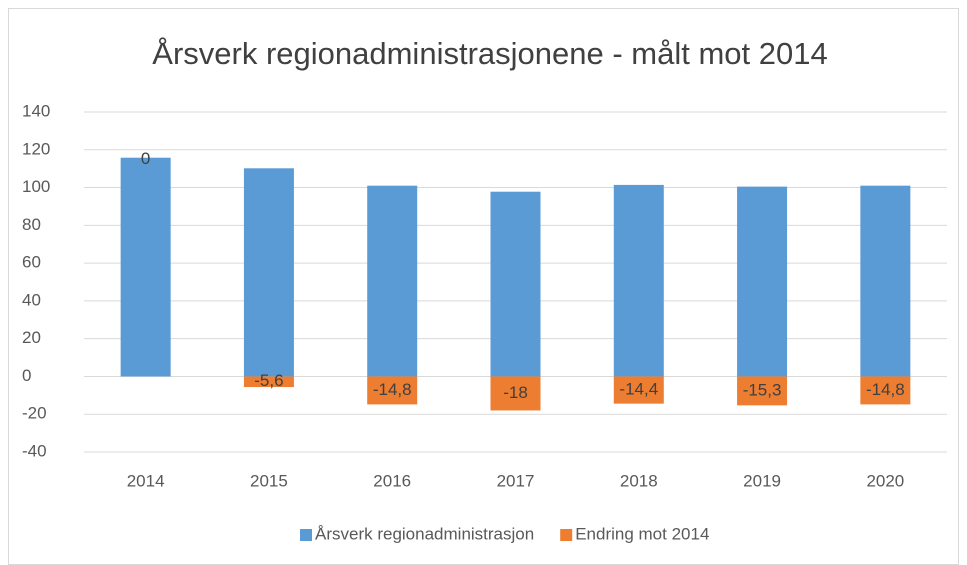 The width and height of the screenshot is (967, 565). What do you see at coordinates (424, 533) in the screenshot?
I see `legend-label: Årsverk regionadministrasjon` at bounding box center [424, 533].